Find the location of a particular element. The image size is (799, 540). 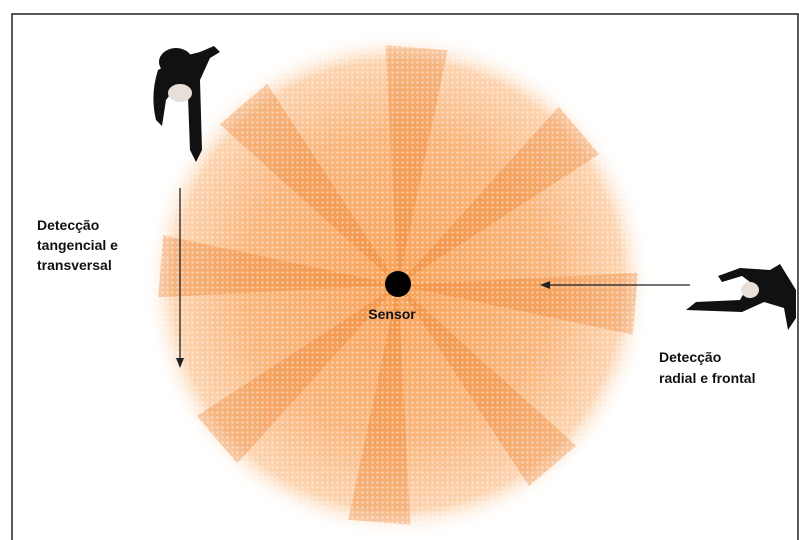

left-label: Detecção is located at coordinates (68, 225).